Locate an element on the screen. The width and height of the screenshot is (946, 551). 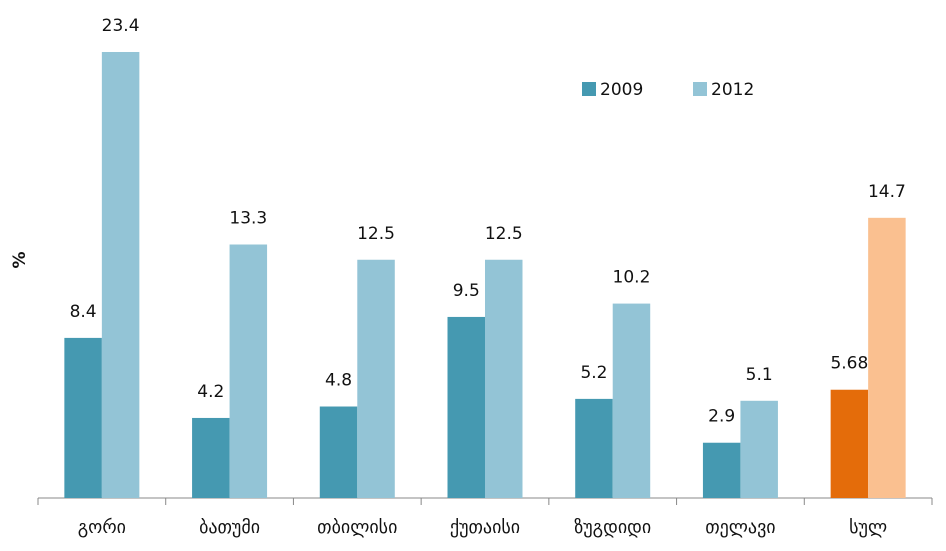
value-label: 9.5 is located at coordinates (466, 291).